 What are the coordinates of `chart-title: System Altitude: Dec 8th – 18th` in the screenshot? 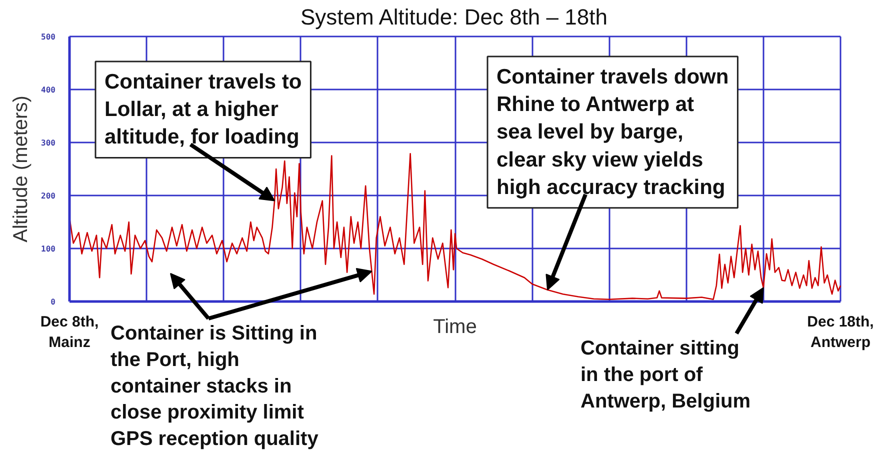 It's located at (454, 17).